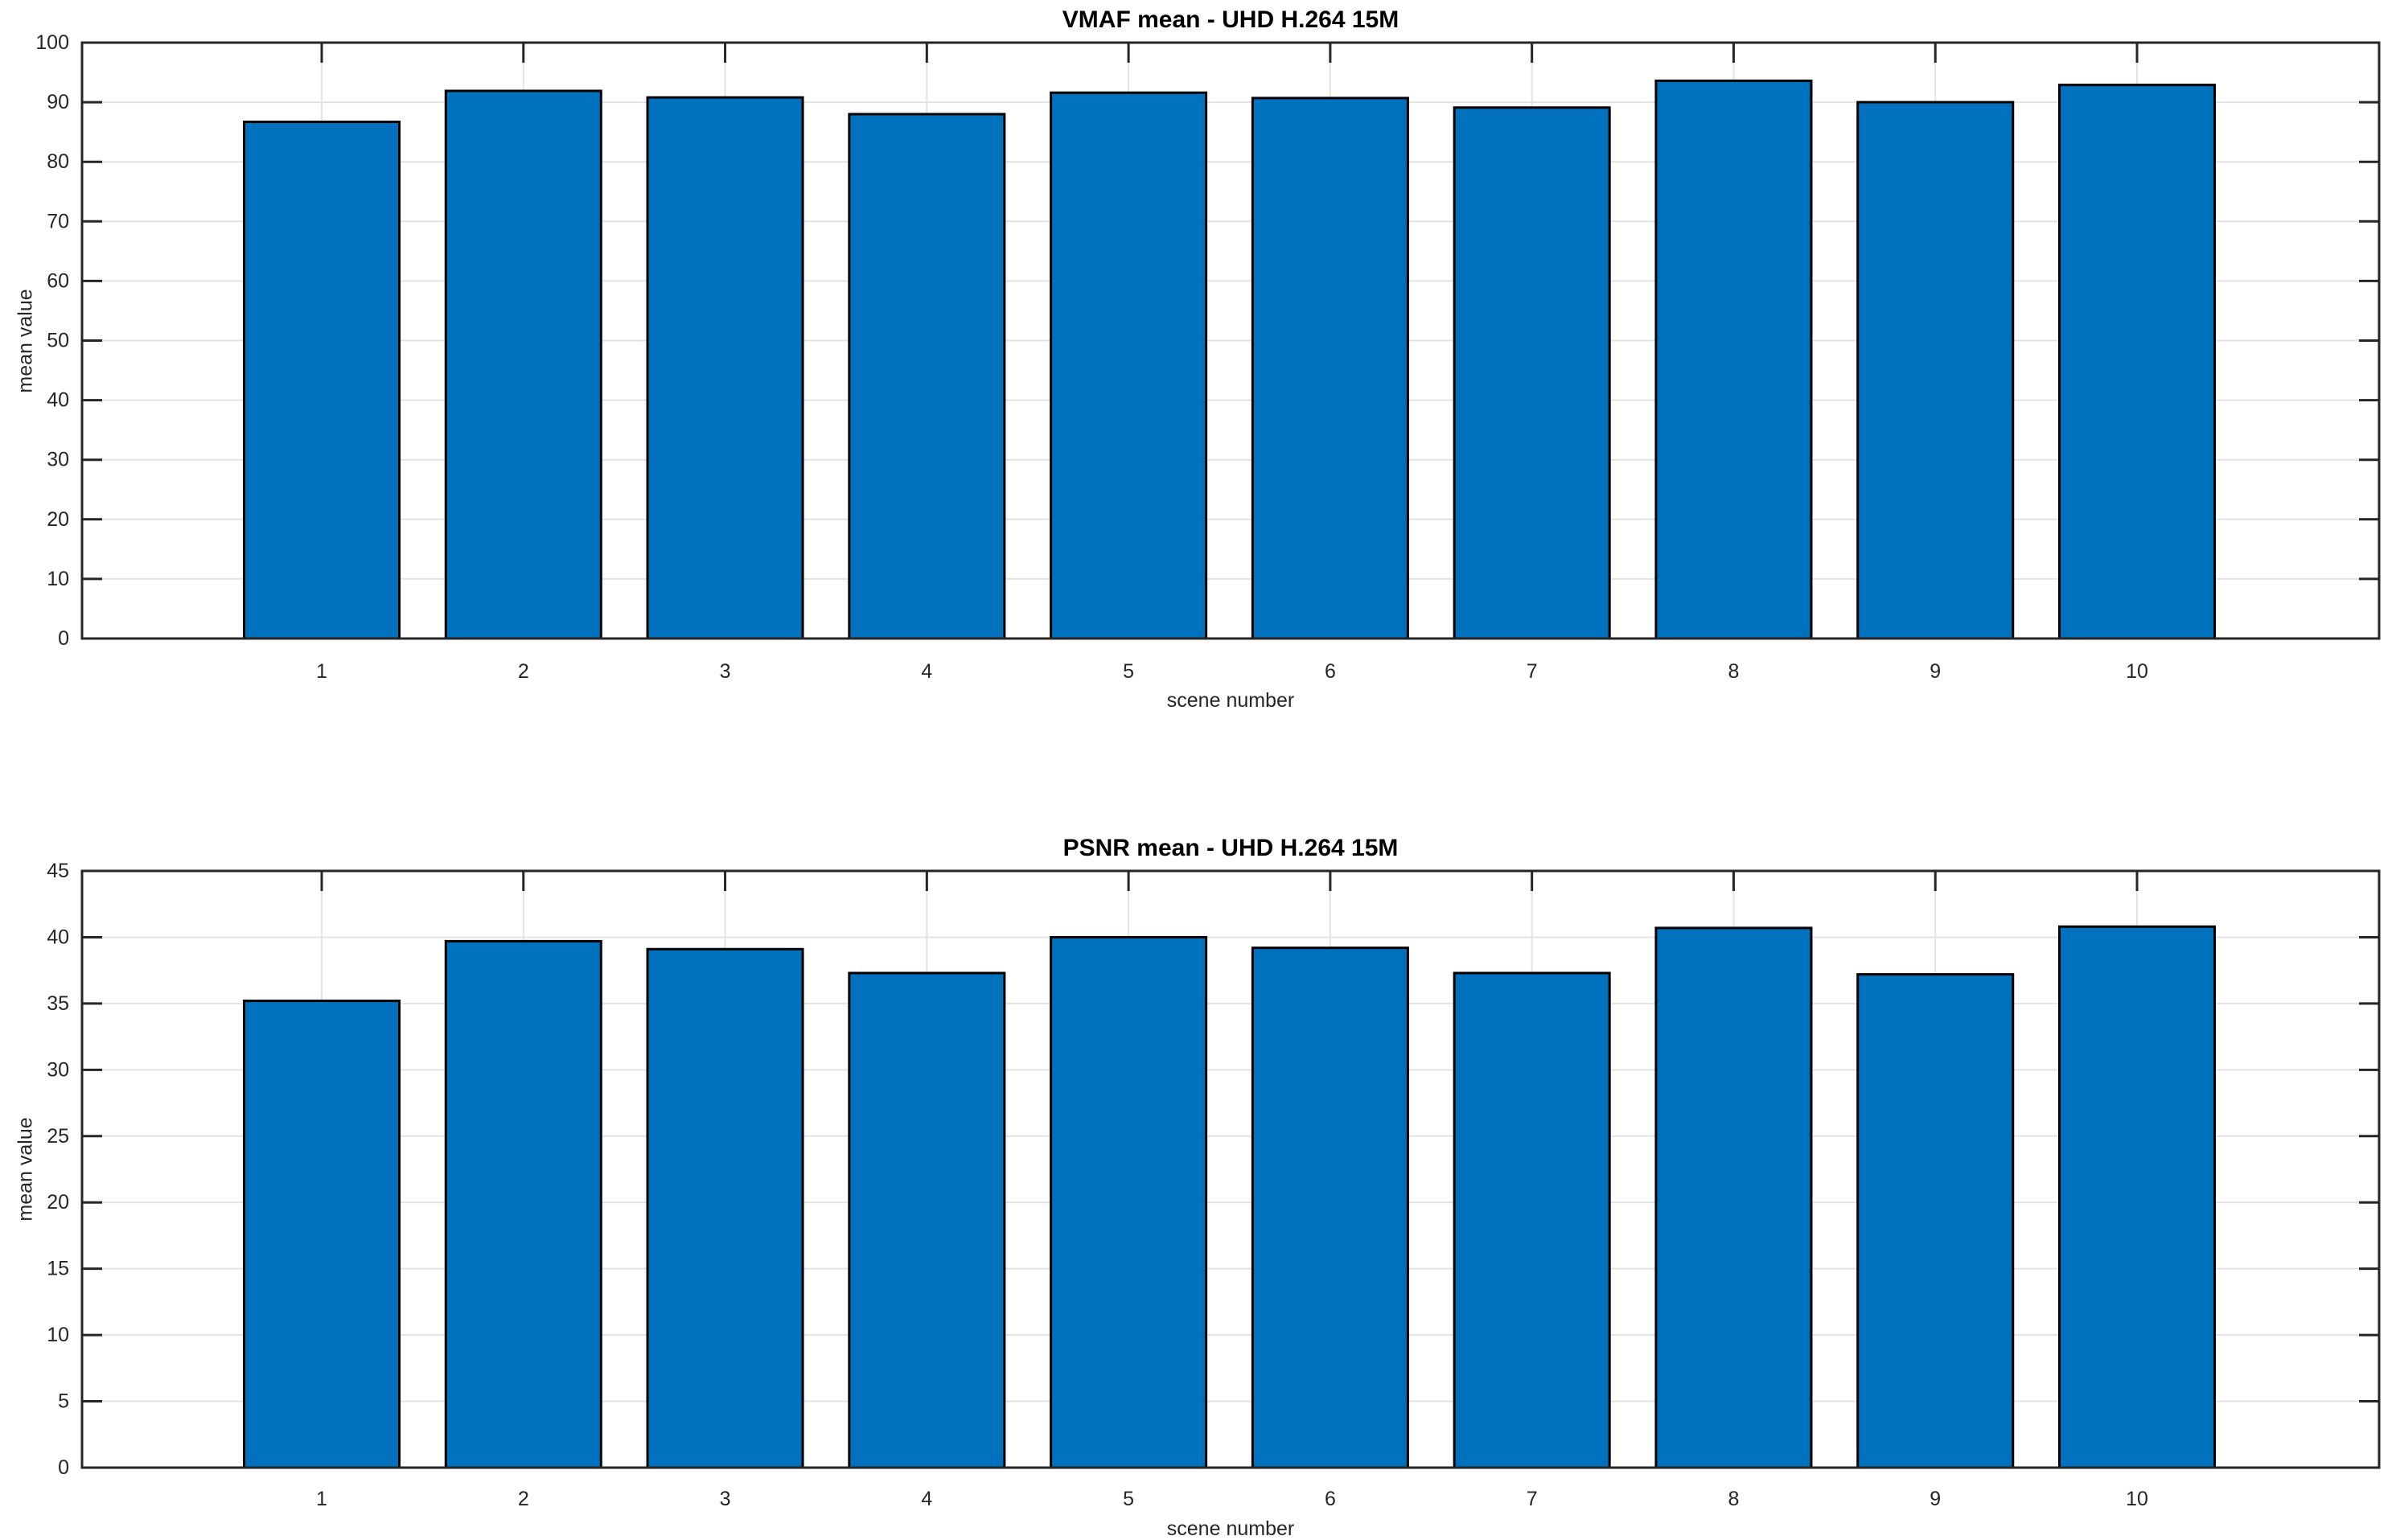  What do you see at coordinates (58, 221) in the screenshot?
I see `y-tick-label: 70` at bounding box center [58, 221].